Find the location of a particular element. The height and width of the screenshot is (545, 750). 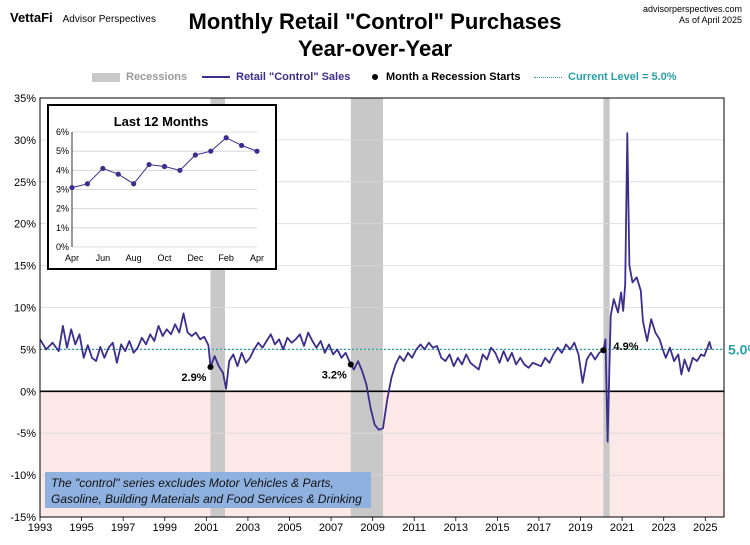

y-tick-label: -15% is located at coordinates (23, 518).